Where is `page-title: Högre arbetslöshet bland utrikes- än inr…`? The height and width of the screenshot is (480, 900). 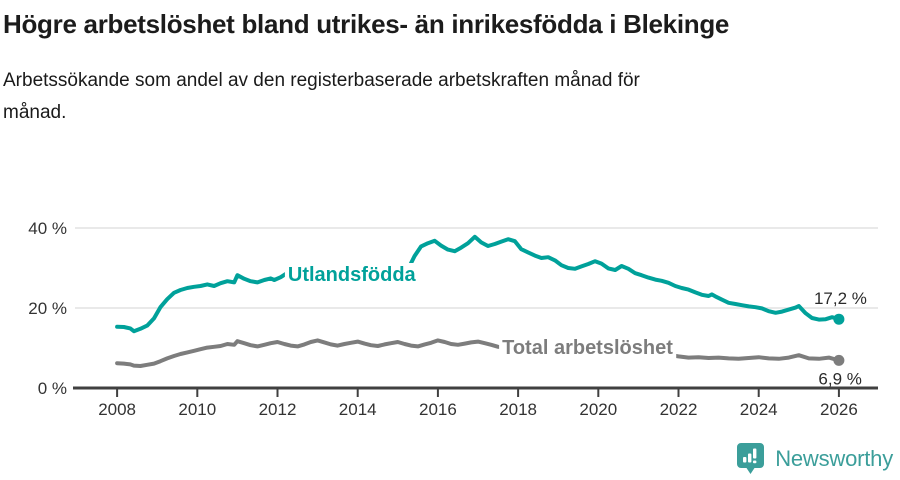
page-title: Högre arbetslöshet bland utrikes- än inr… is located at coordinates (366, 24).